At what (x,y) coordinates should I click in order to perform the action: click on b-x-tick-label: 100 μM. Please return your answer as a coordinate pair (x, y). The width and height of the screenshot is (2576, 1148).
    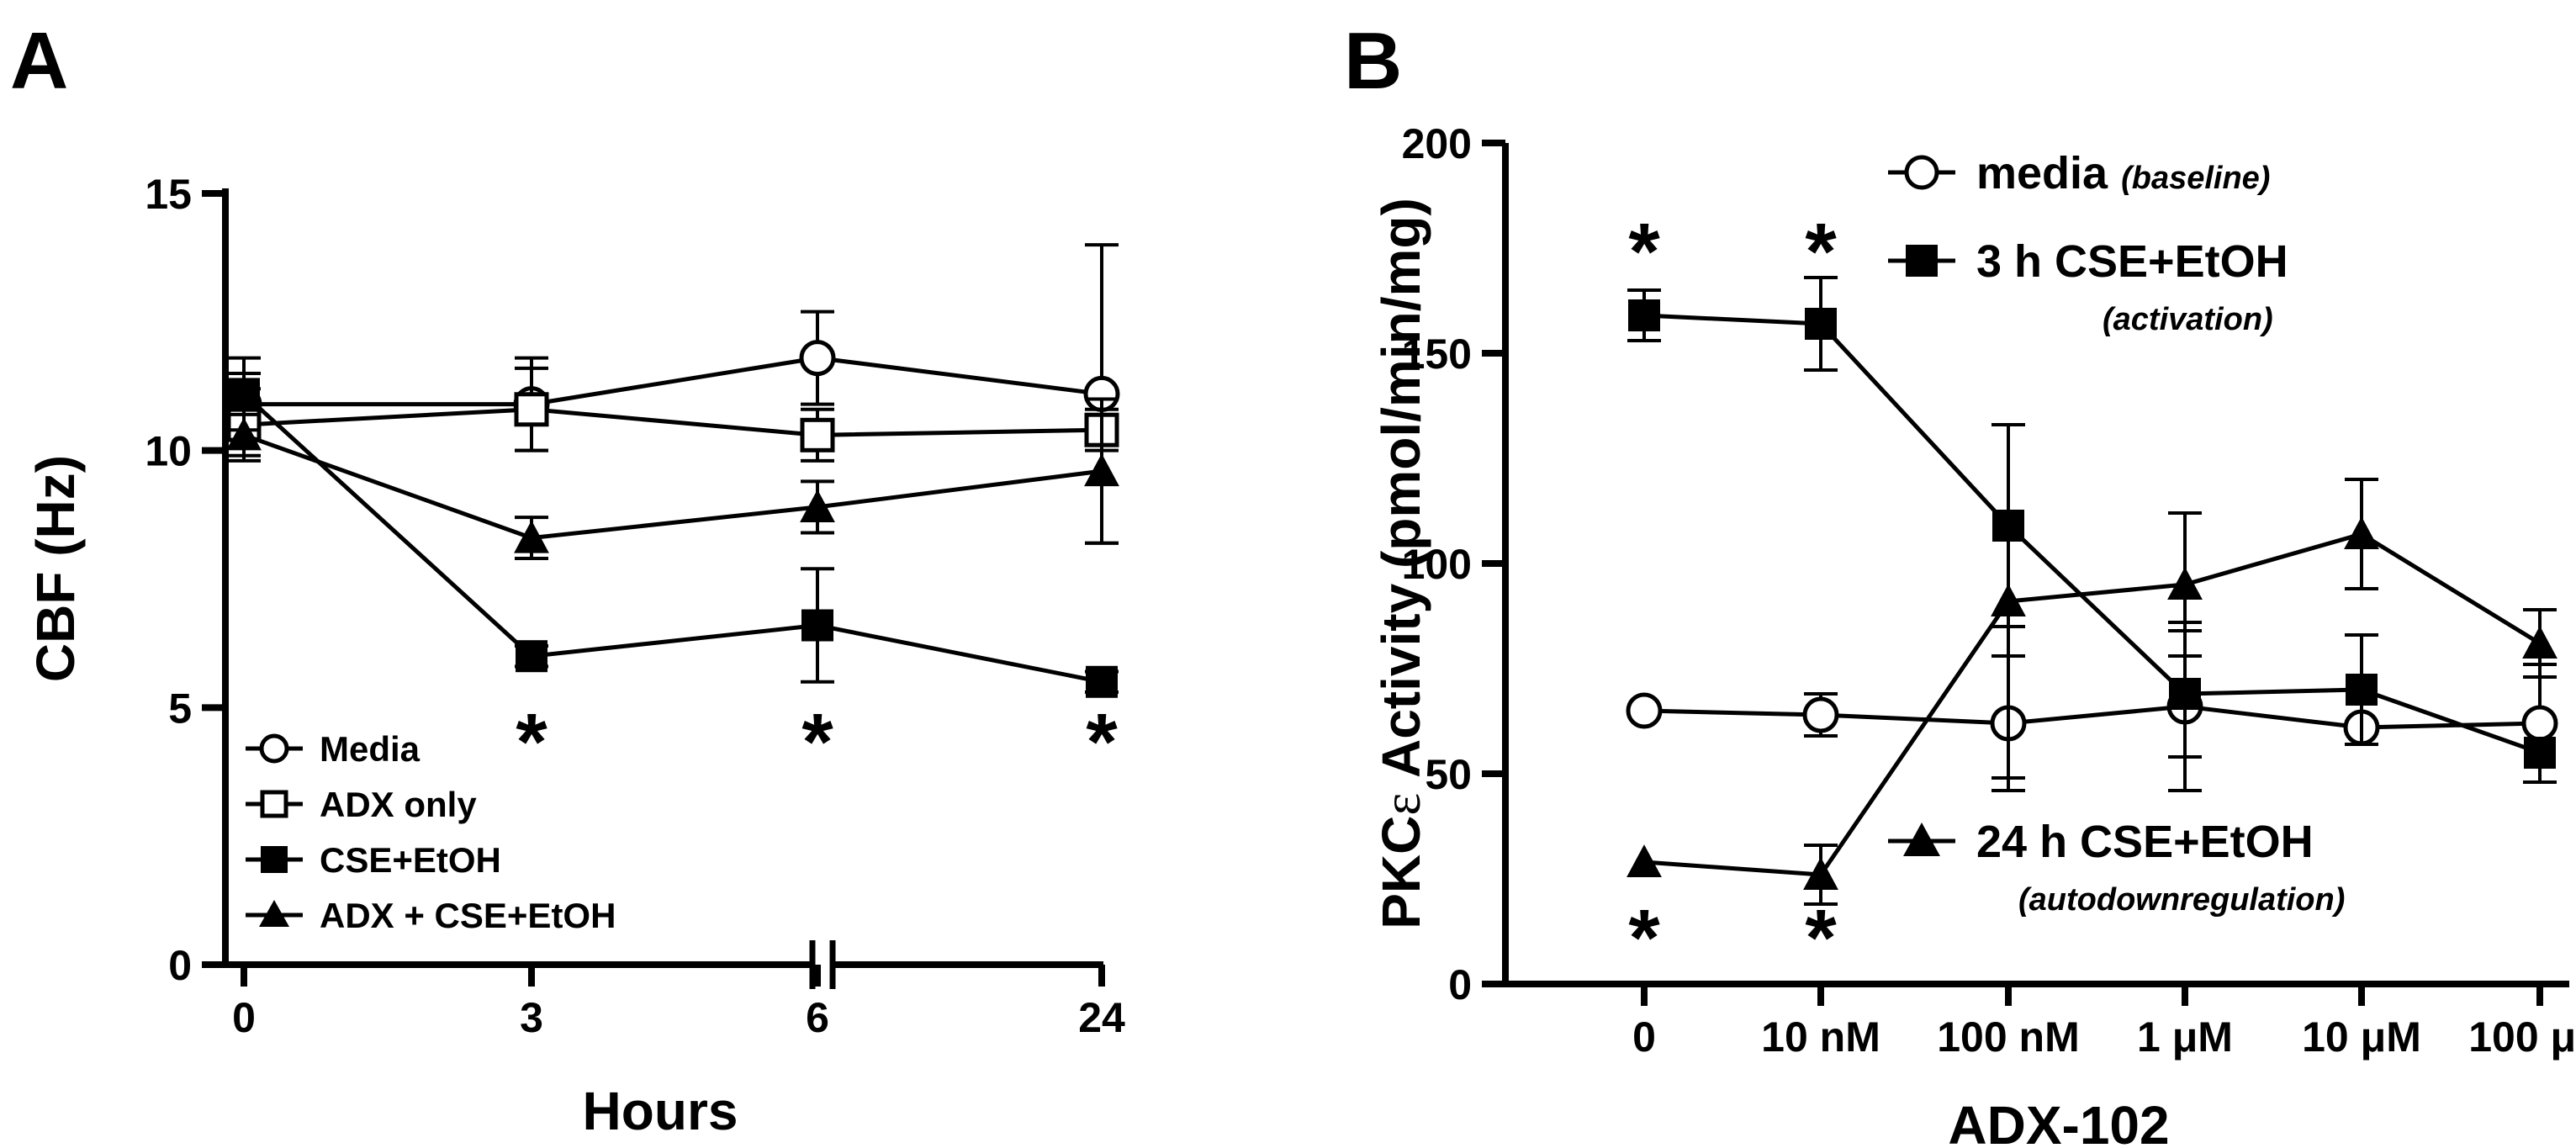
    Looking at the image, I should click on (2522, 1037).